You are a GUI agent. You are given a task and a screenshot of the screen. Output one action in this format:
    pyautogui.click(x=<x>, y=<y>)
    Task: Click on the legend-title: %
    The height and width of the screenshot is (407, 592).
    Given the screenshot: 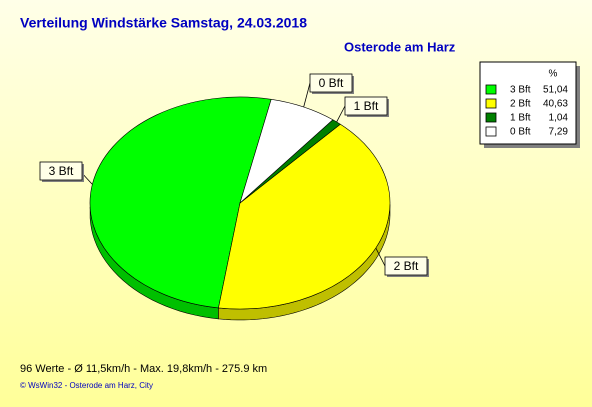 What is the action you would take?
    pyautogui.click(x=553, y=74)
    